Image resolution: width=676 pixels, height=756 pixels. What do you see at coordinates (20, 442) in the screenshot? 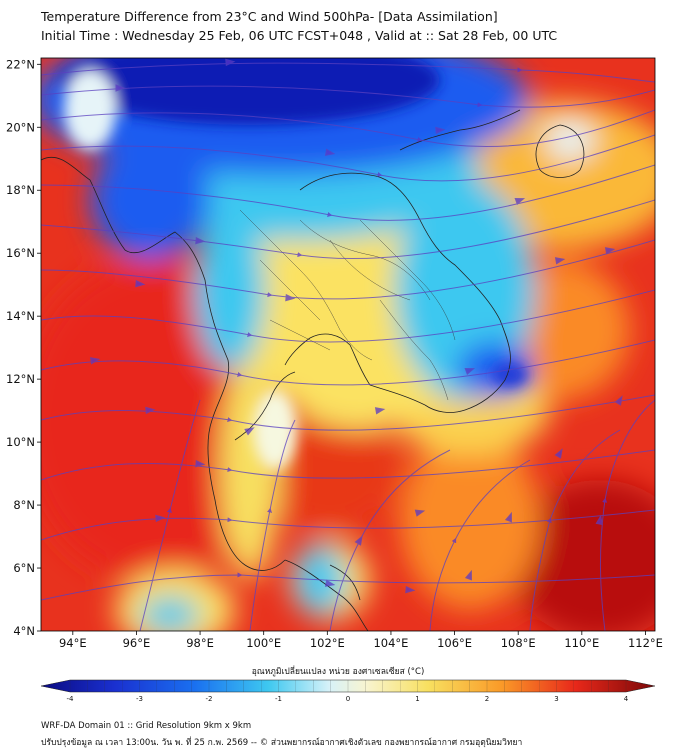
I see `lat-tick-label: 10°N` at bounding box center [20, 442].